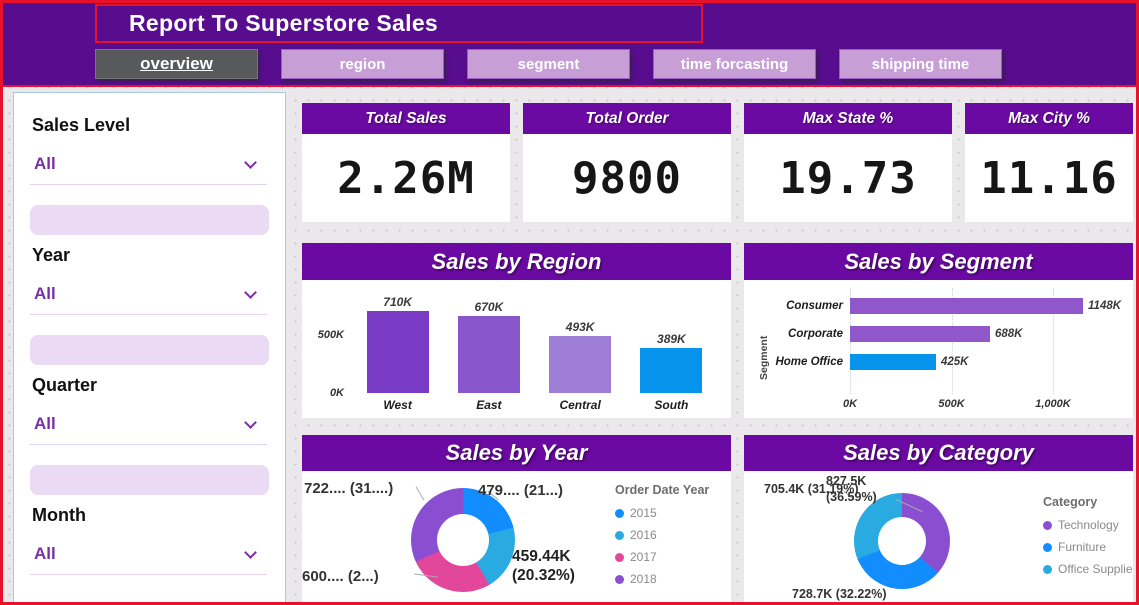 This screenshot has height=605, width=1139. Describe the element at coordinates (839, 594) in the screenshot. I see `data-label: 728.7K (32.22%)` at that location.